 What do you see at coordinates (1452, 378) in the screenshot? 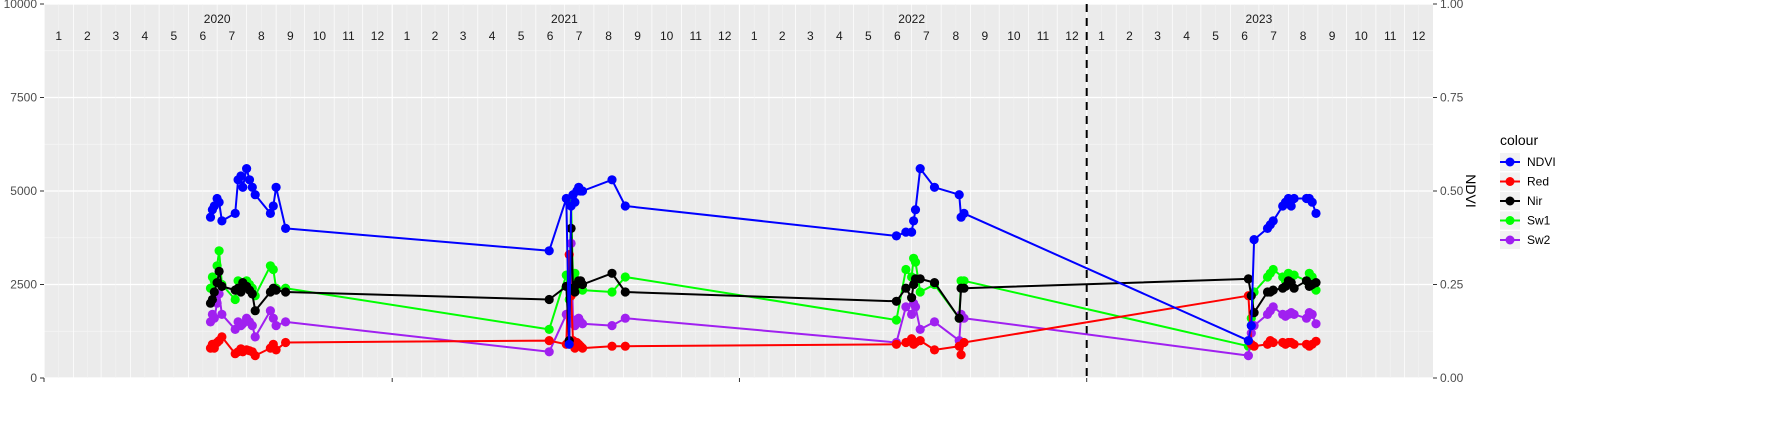
I see `y2-tick-label: 0.00` at bounding box center [1452, 378].